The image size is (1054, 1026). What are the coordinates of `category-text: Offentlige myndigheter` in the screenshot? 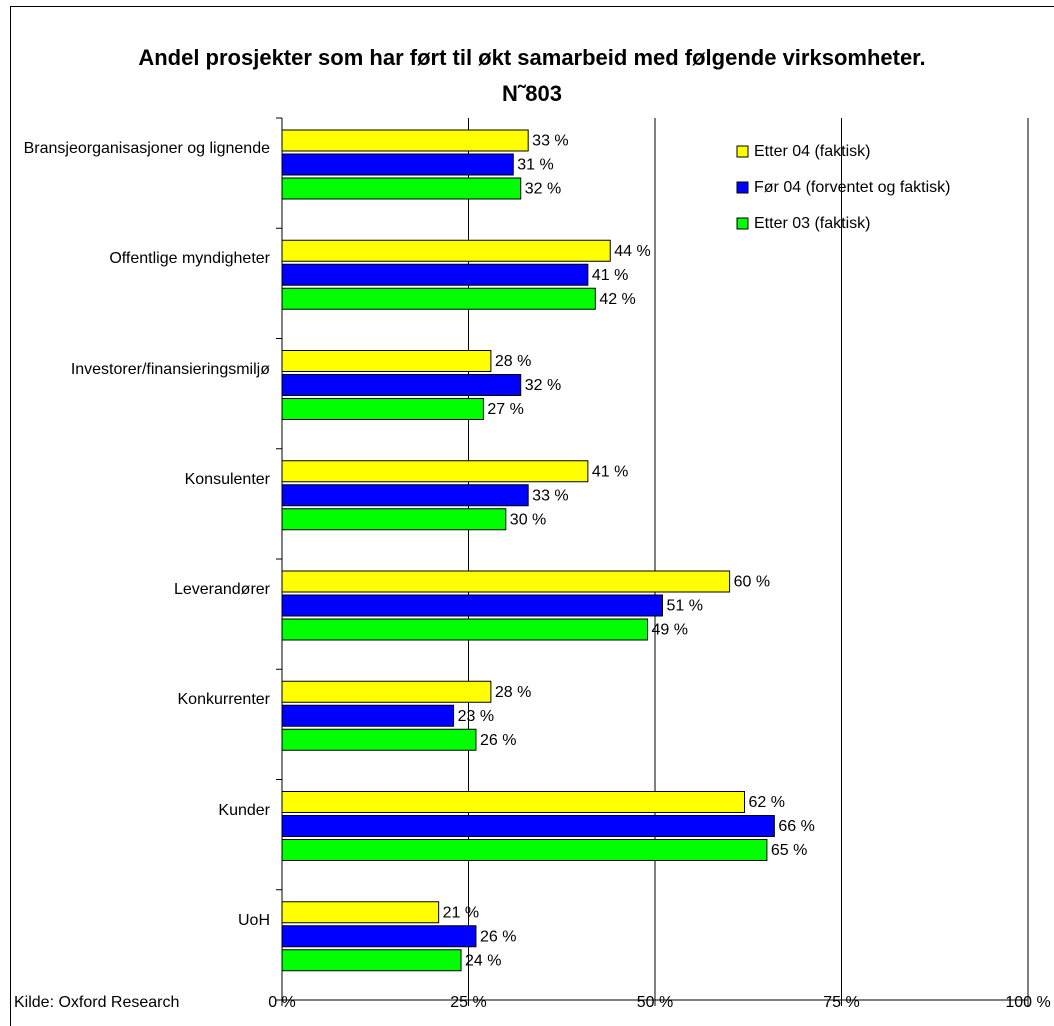 It's located at (189, 259).